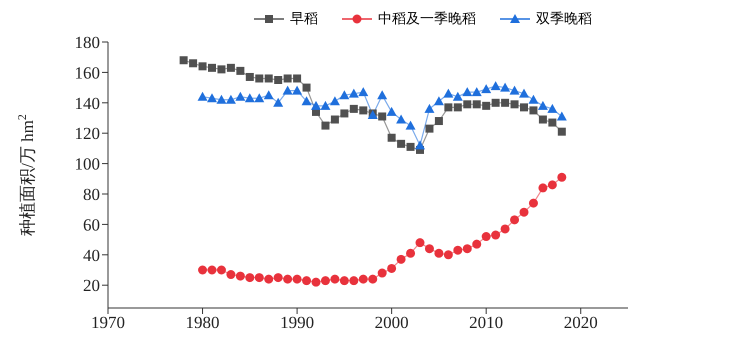  What do you see at coordinates (87, 103) in the screenshot?
I see `y-tick-label: 140` at bounding box center [87, 103].